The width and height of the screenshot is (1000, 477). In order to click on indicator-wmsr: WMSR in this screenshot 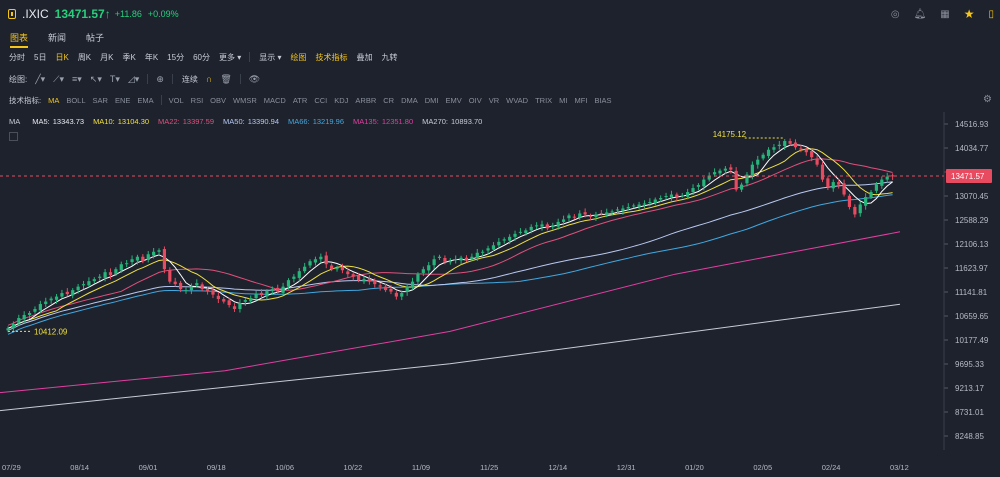, I will do `click(245, 100)`.